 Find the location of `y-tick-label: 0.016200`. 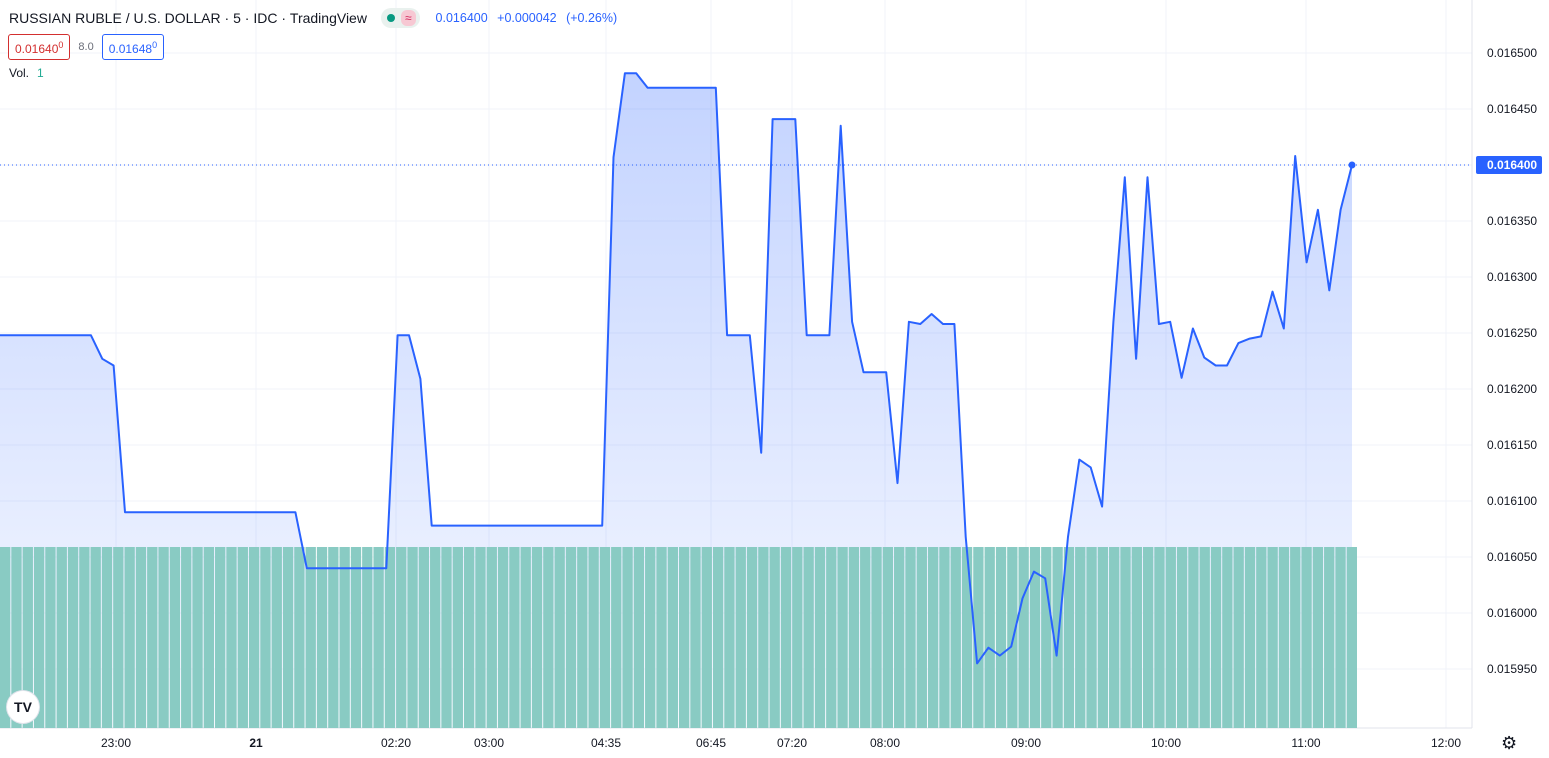

y-tick-label: 0.016200 is located at coordinates (1512, 389).